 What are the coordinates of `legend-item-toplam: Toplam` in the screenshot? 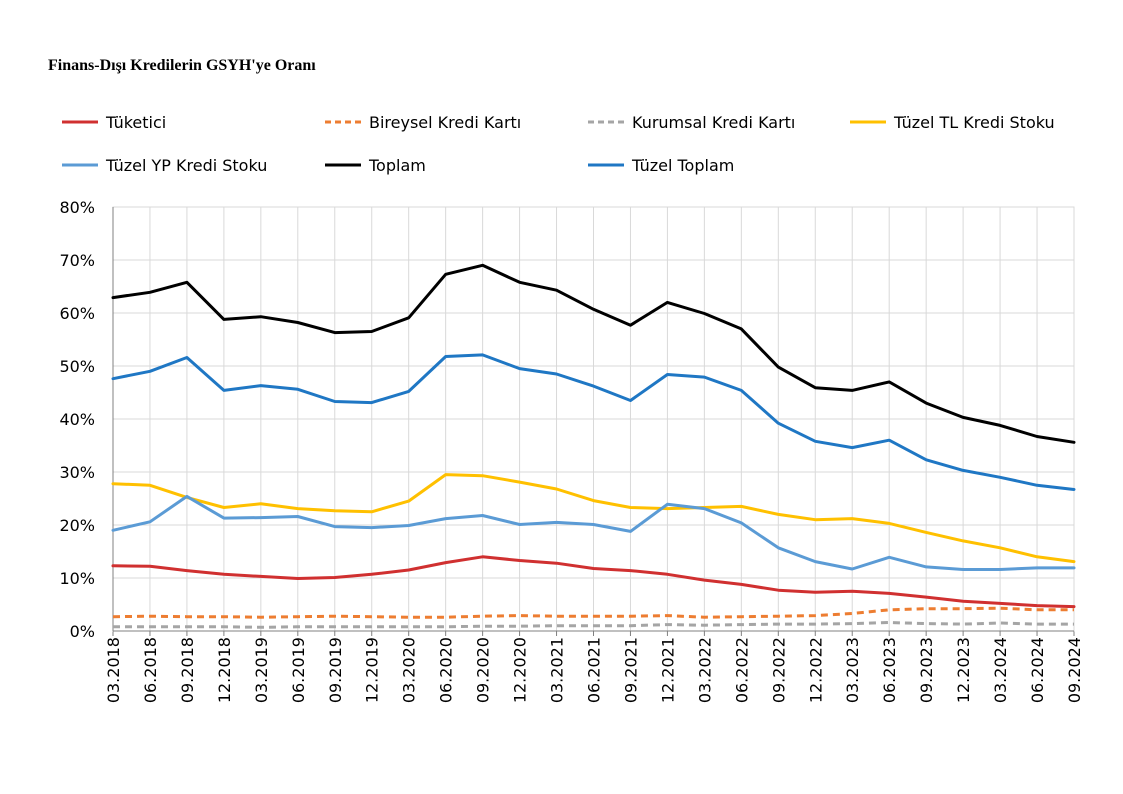 It's located at (374, 165).